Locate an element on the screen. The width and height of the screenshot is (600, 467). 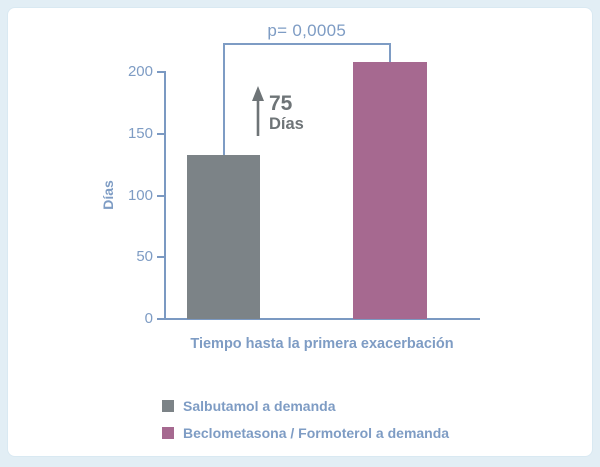
bar-salbutamol is located at coordinates (223, 236).